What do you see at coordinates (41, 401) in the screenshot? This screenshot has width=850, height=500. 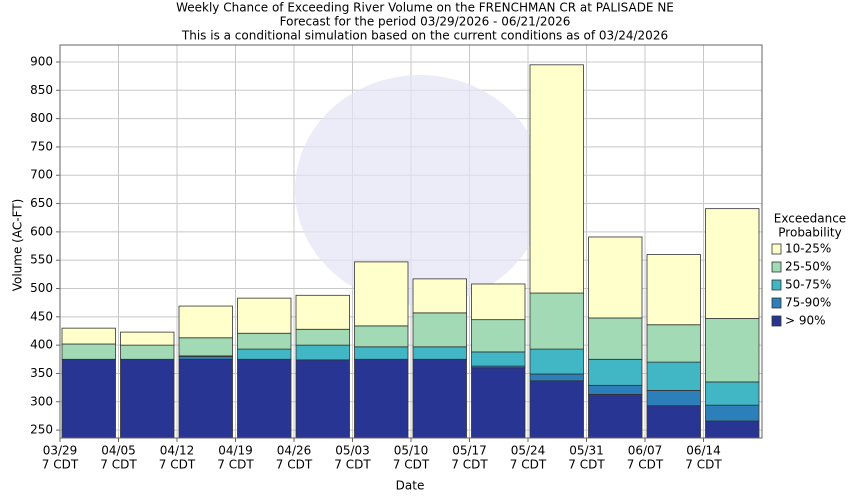 I see `y-tick-label: 300` at bounding box center [41, 401].